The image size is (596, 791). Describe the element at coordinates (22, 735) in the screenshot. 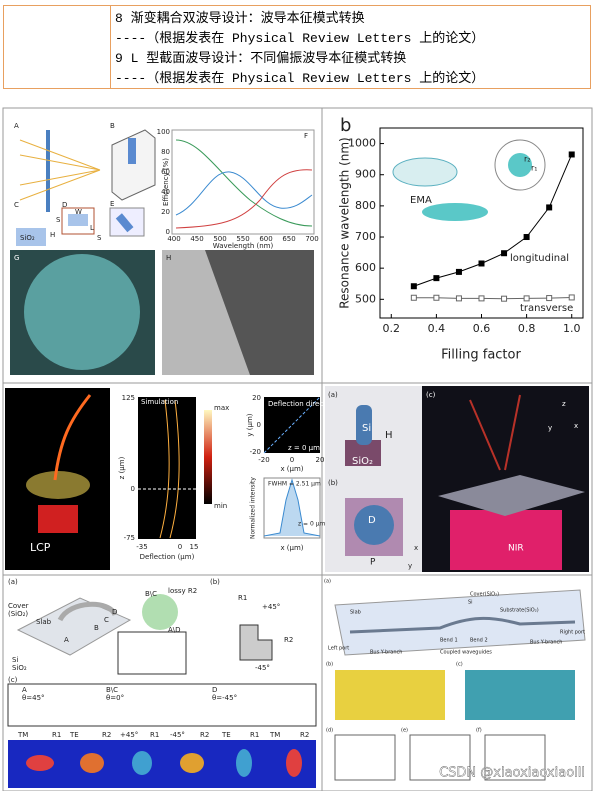

I see `label: TM` at that location.